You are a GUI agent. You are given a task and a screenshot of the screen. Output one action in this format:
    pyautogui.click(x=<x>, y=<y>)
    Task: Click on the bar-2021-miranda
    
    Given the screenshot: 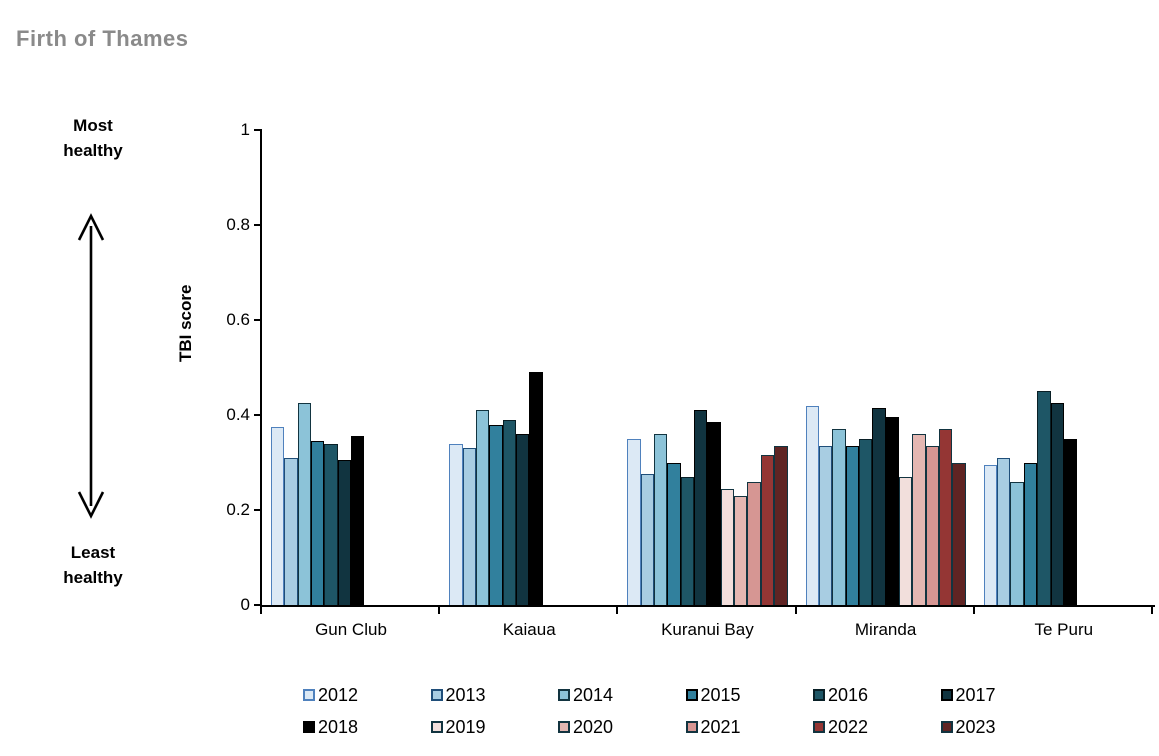 What is the action you would take?
    pyautogui.click(x=932, y=525)
    